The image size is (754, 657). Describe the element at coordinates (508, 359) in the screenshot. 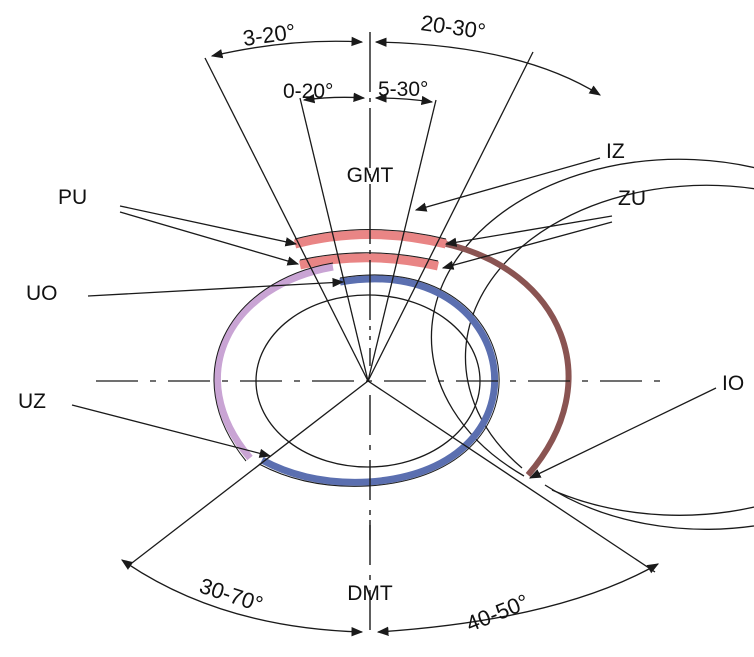

I see `brown-band` at that location.